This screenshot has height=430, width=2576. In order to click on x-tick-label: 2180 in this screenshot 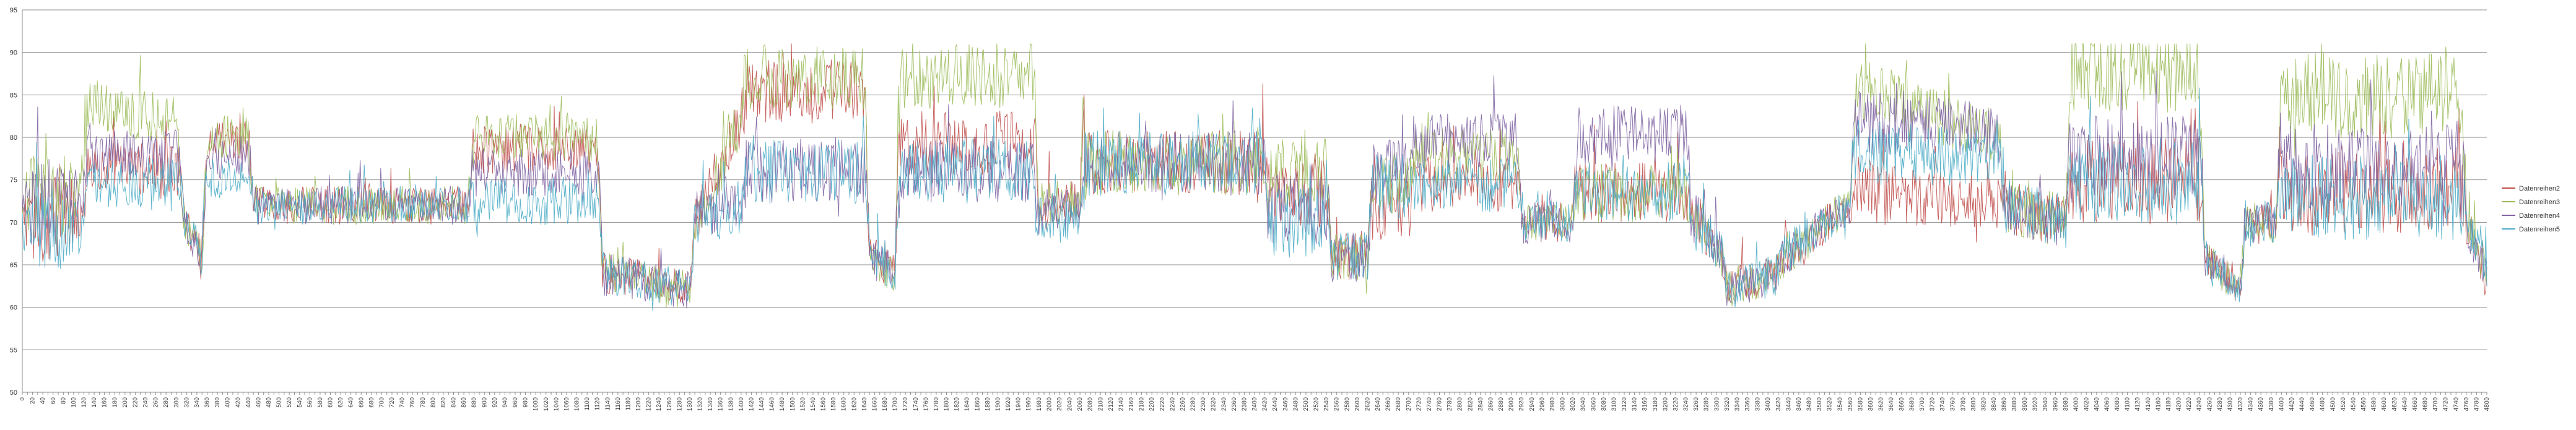, I will do `click(1142, 404)`.